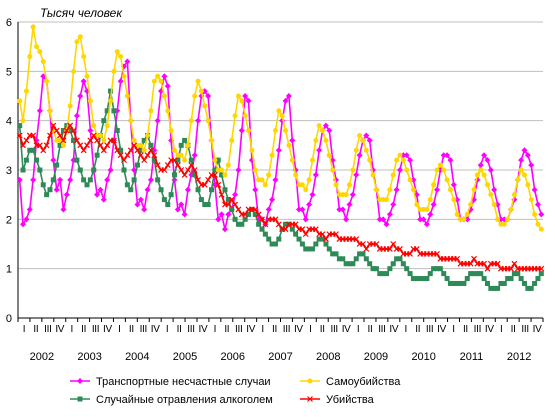 This screenshot has height=417, width=555. I want to click on year-label: 2006, so click(233, 357).